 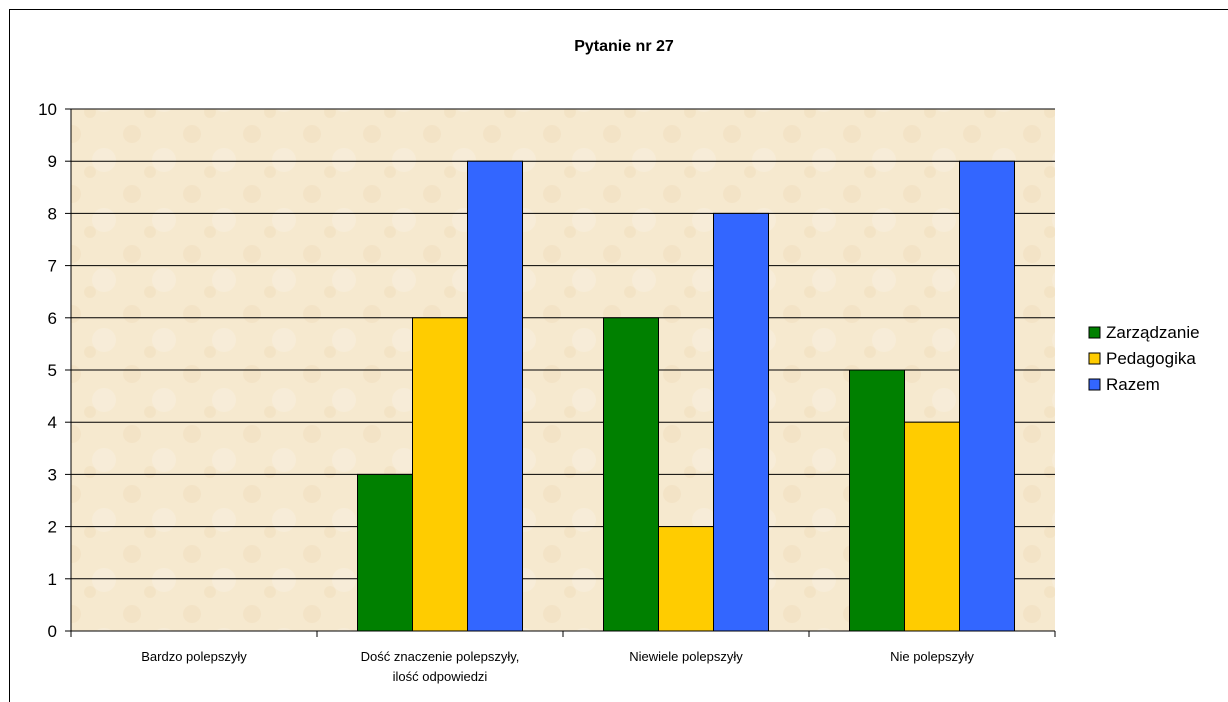 What do you see at coordinates (932, 656) in the screenshot?
I see `x-tick-label: Nie polepszyły` at bounding box center [932, 656].